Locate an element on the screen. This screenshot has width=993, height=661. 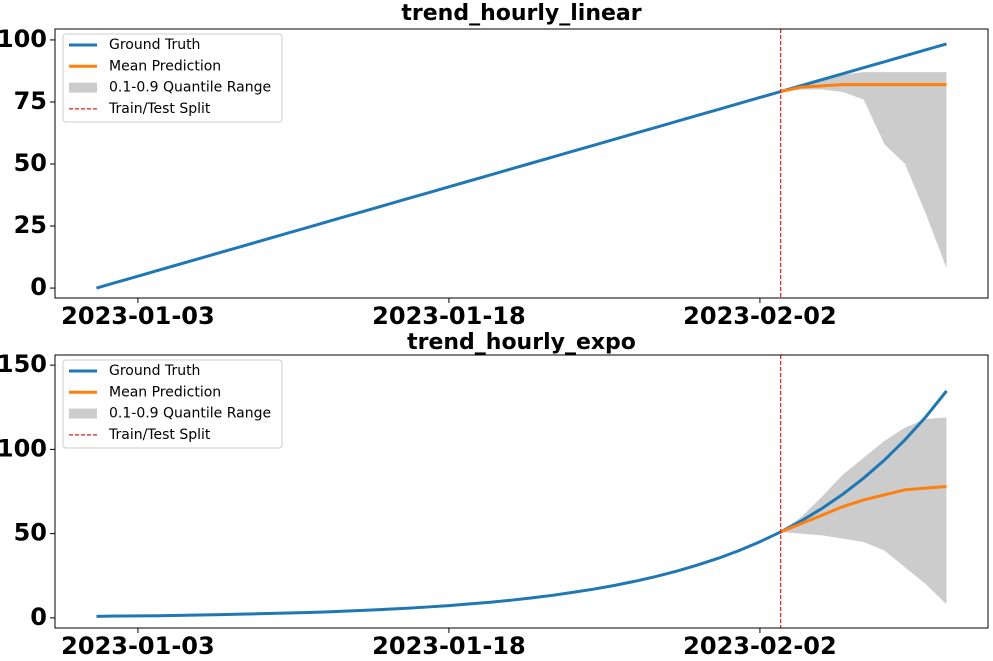
y-tick-label: 150 is located at coordinates (23, 364).